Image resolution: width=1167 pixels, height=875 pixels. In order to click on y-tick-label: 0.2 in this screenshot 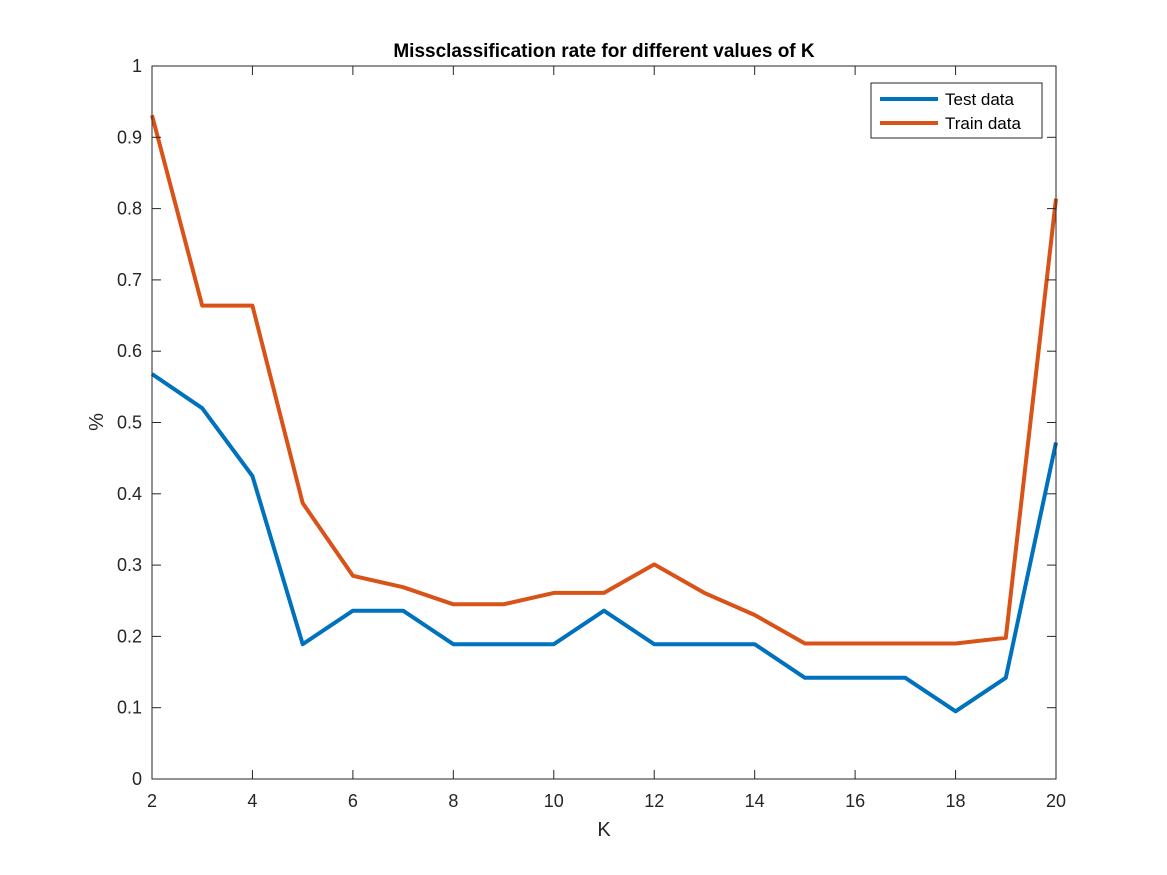, I will do `click(129, 636)`.